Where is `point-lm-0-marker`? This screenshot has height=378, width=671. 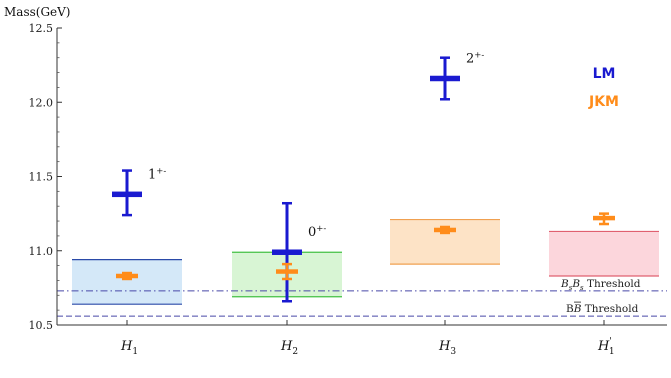
point-lm-0-marker is located at coordinates (127, 194).